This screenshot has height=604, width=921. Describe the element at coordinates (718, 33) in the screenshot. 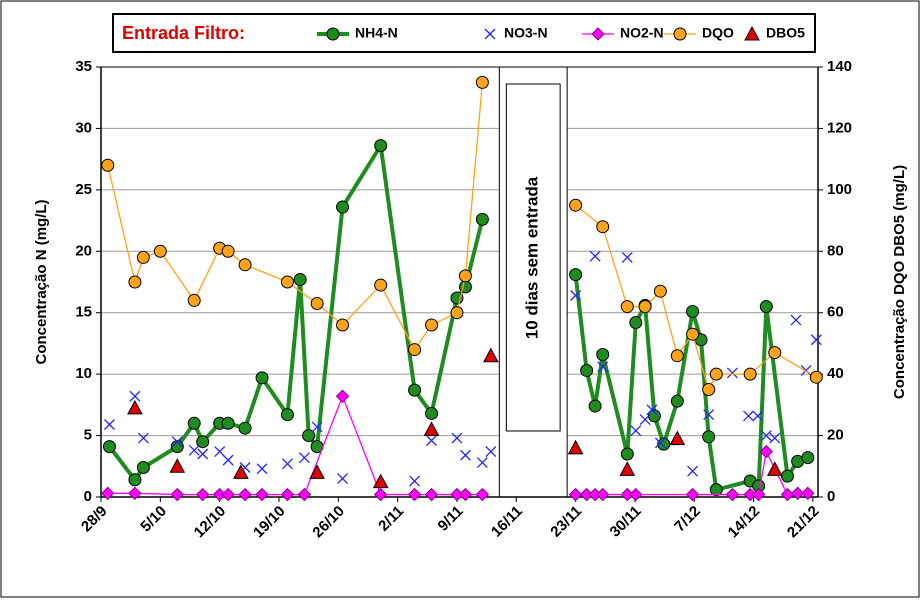

I see `legend-label: DQO` at that location.